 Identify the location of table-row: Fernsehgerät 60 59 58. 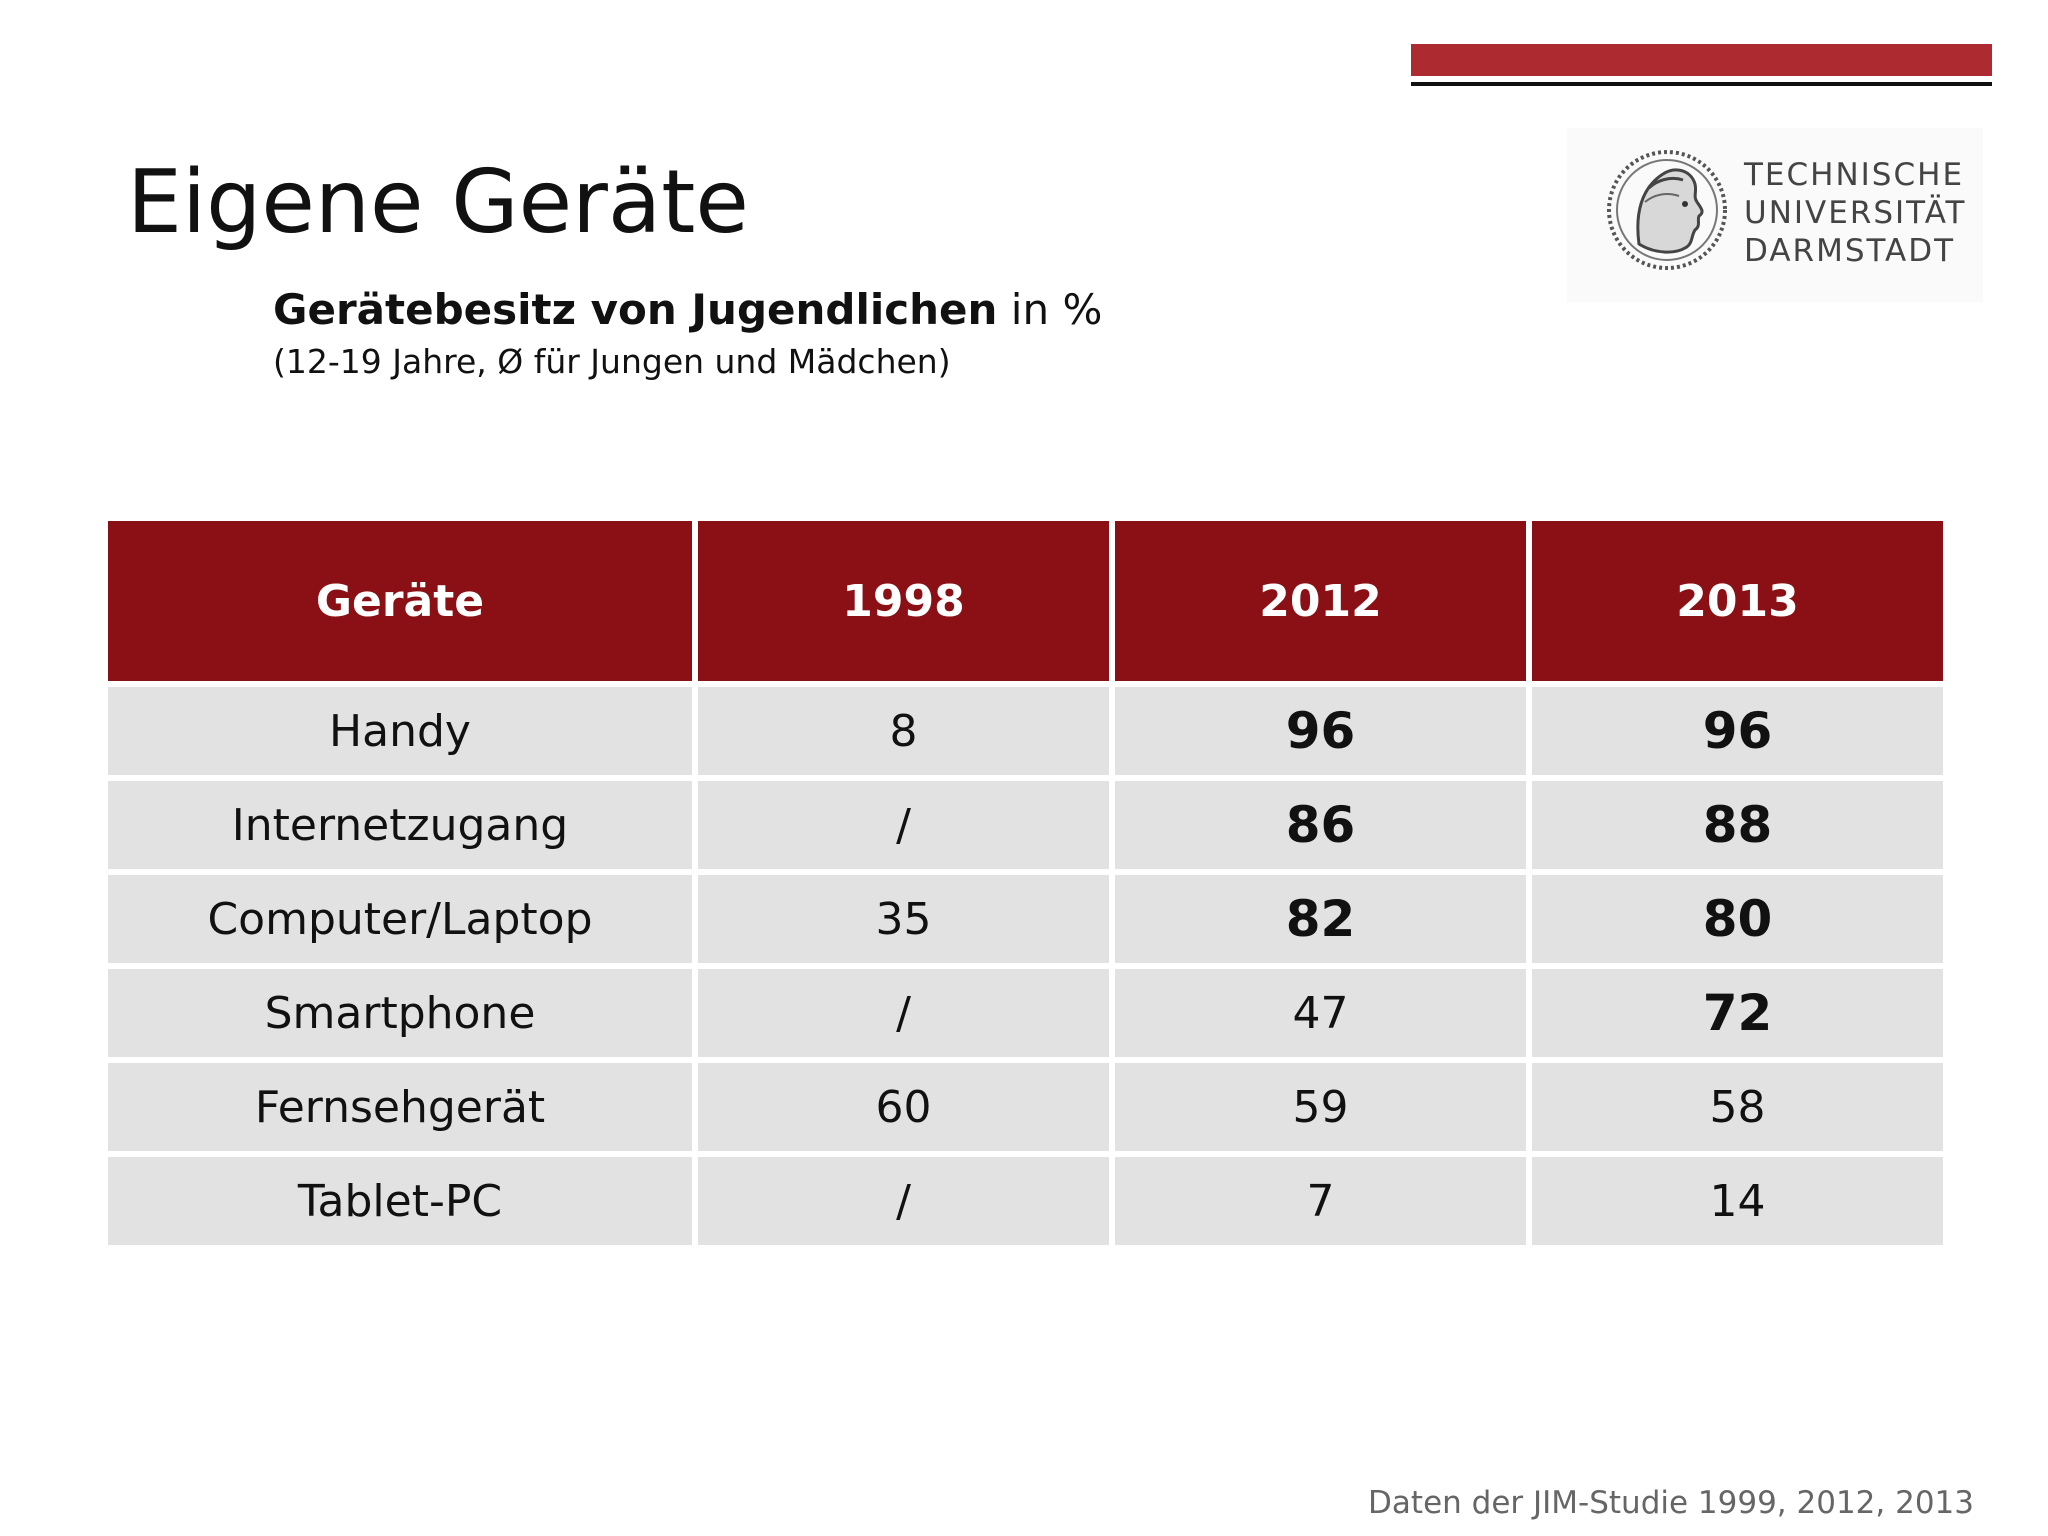
(1025, 1107).